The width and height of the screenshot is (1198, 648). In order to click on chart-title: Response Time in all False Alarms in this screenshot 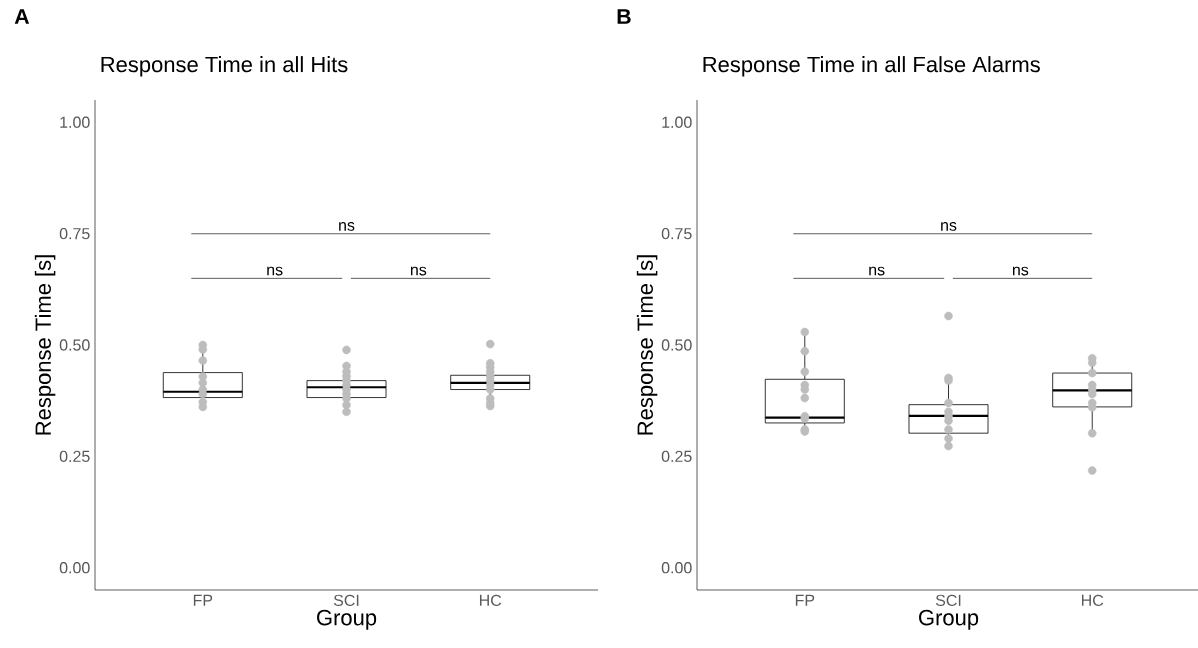, I will do `click(871, 66)`.